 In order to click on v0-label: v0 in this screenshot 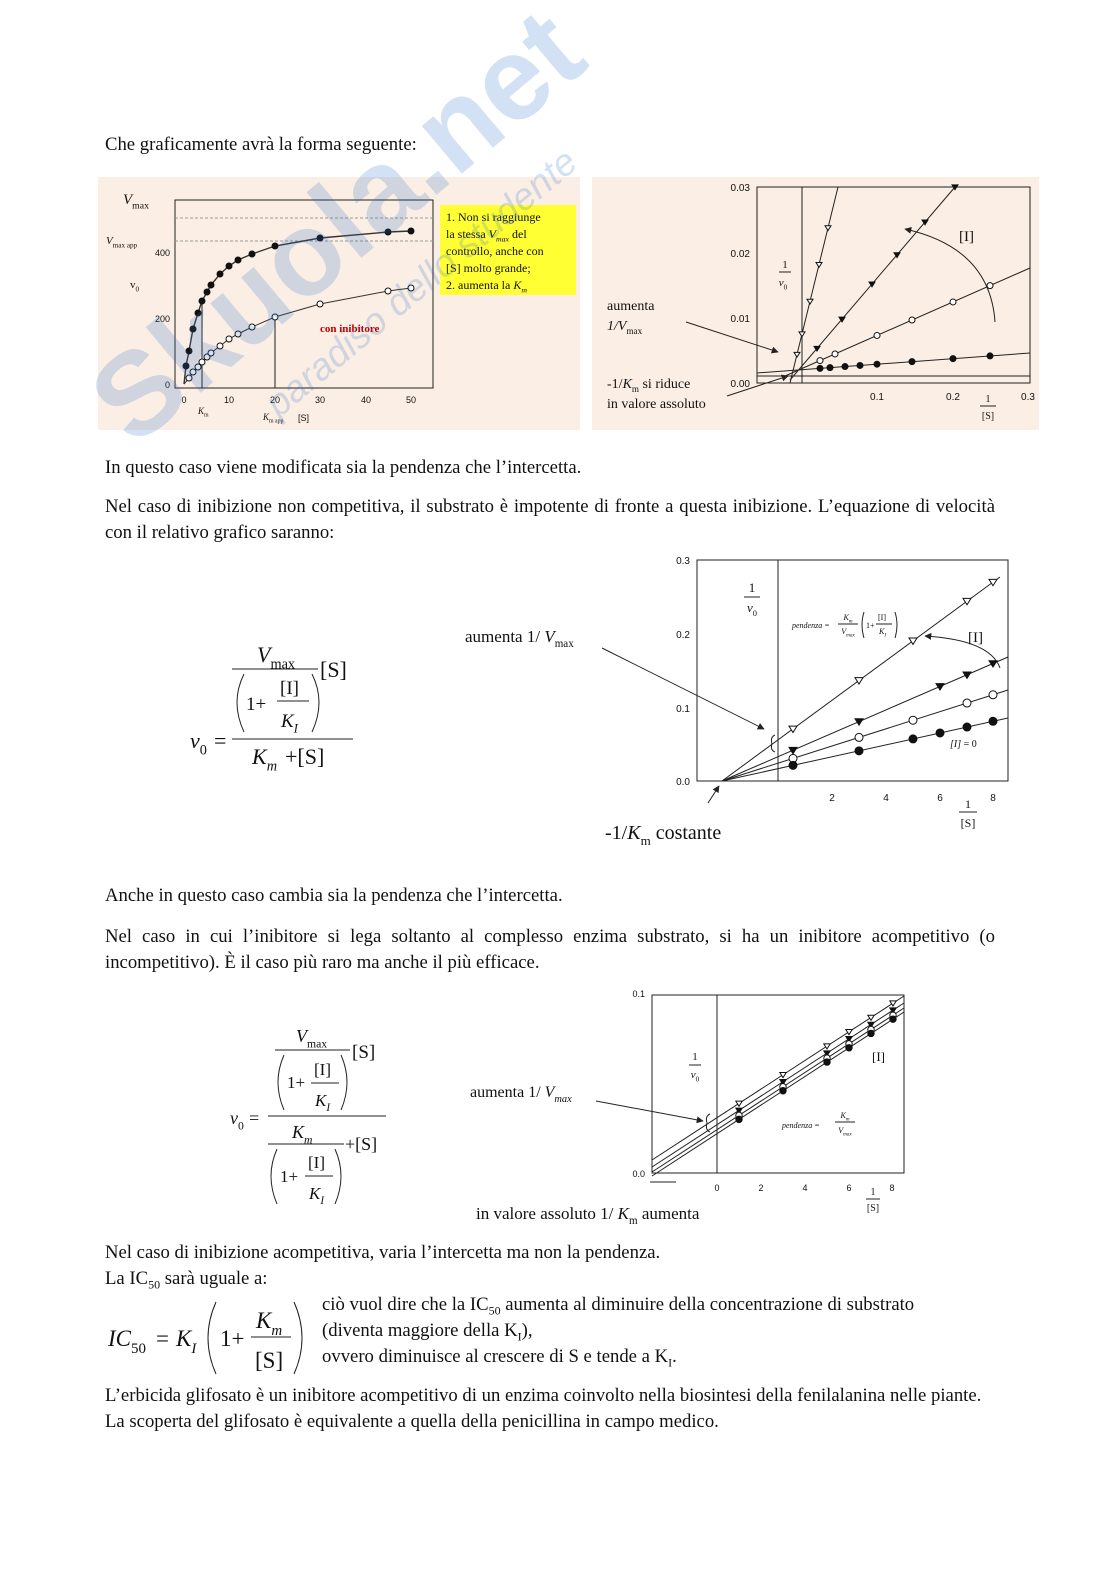, I will do `click(135, 286)`.